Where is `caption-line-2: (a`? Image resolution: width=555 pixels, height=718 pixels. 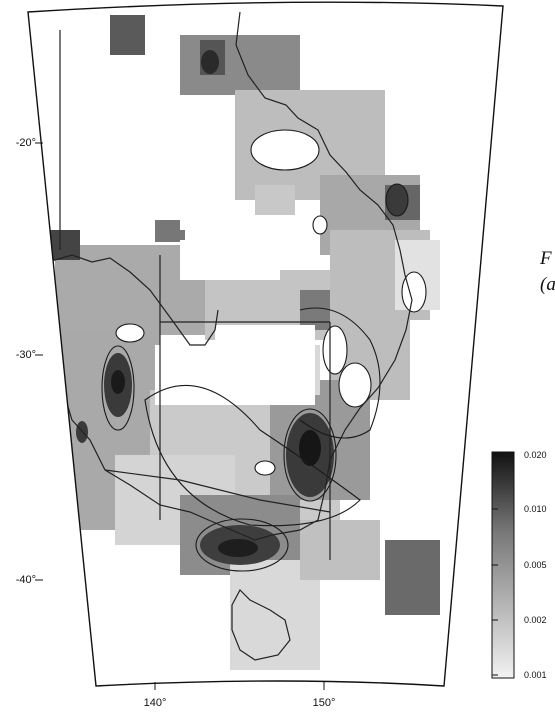 caption-line-2: (a is located at coordinates (547, 284).